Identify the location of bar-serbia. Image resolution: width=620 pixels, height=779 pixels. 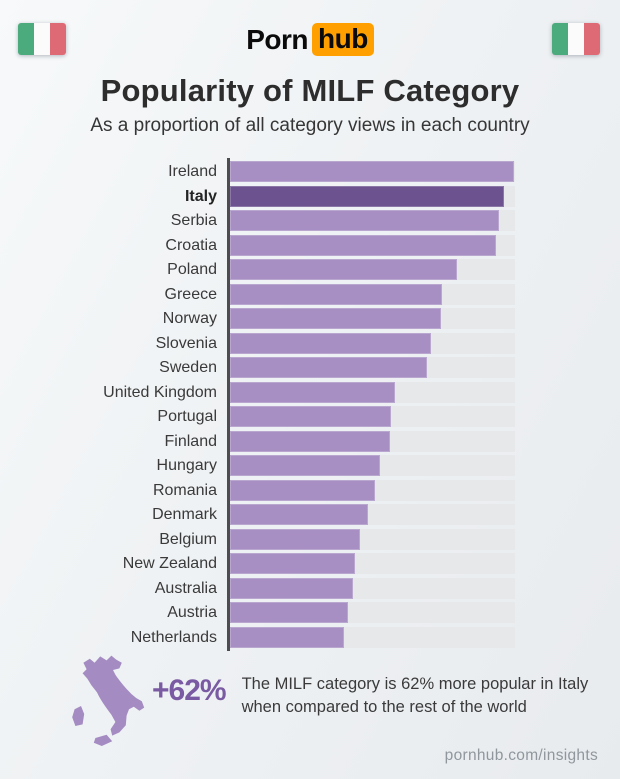
(365, 220).